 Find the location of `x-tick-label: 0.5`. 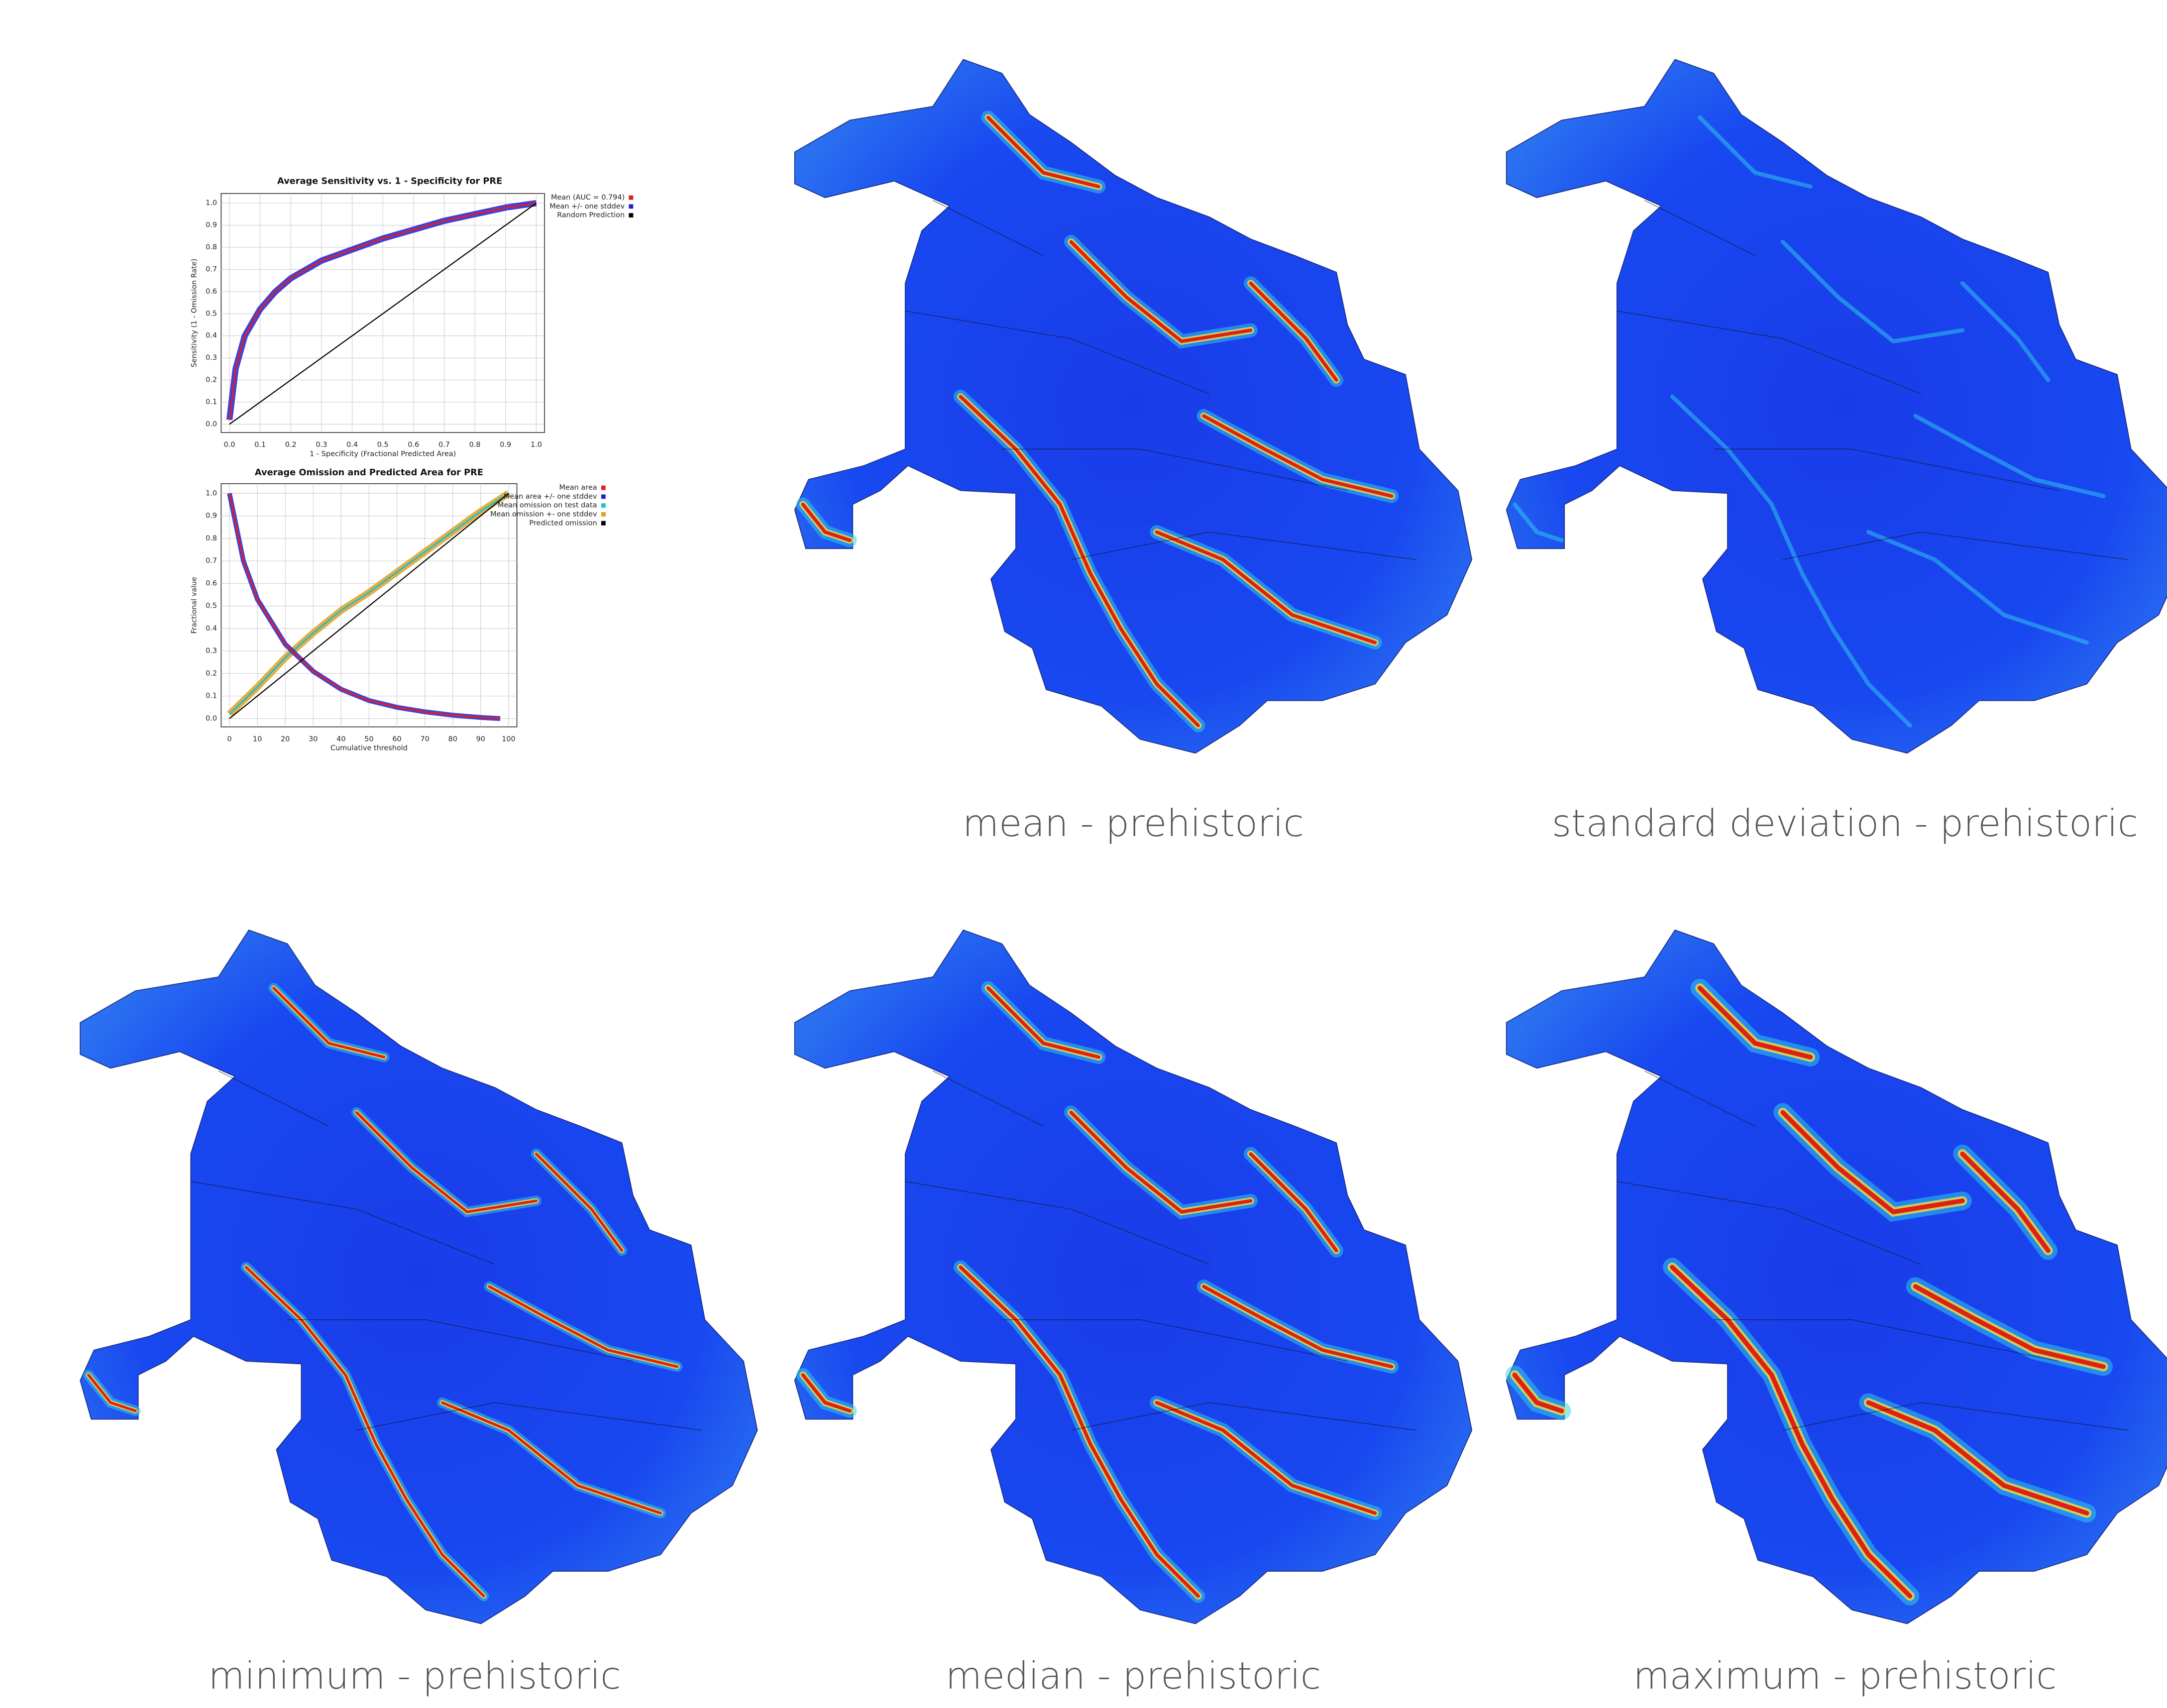

x-tick-label: 0.5 is located at coordinates (383, 445).